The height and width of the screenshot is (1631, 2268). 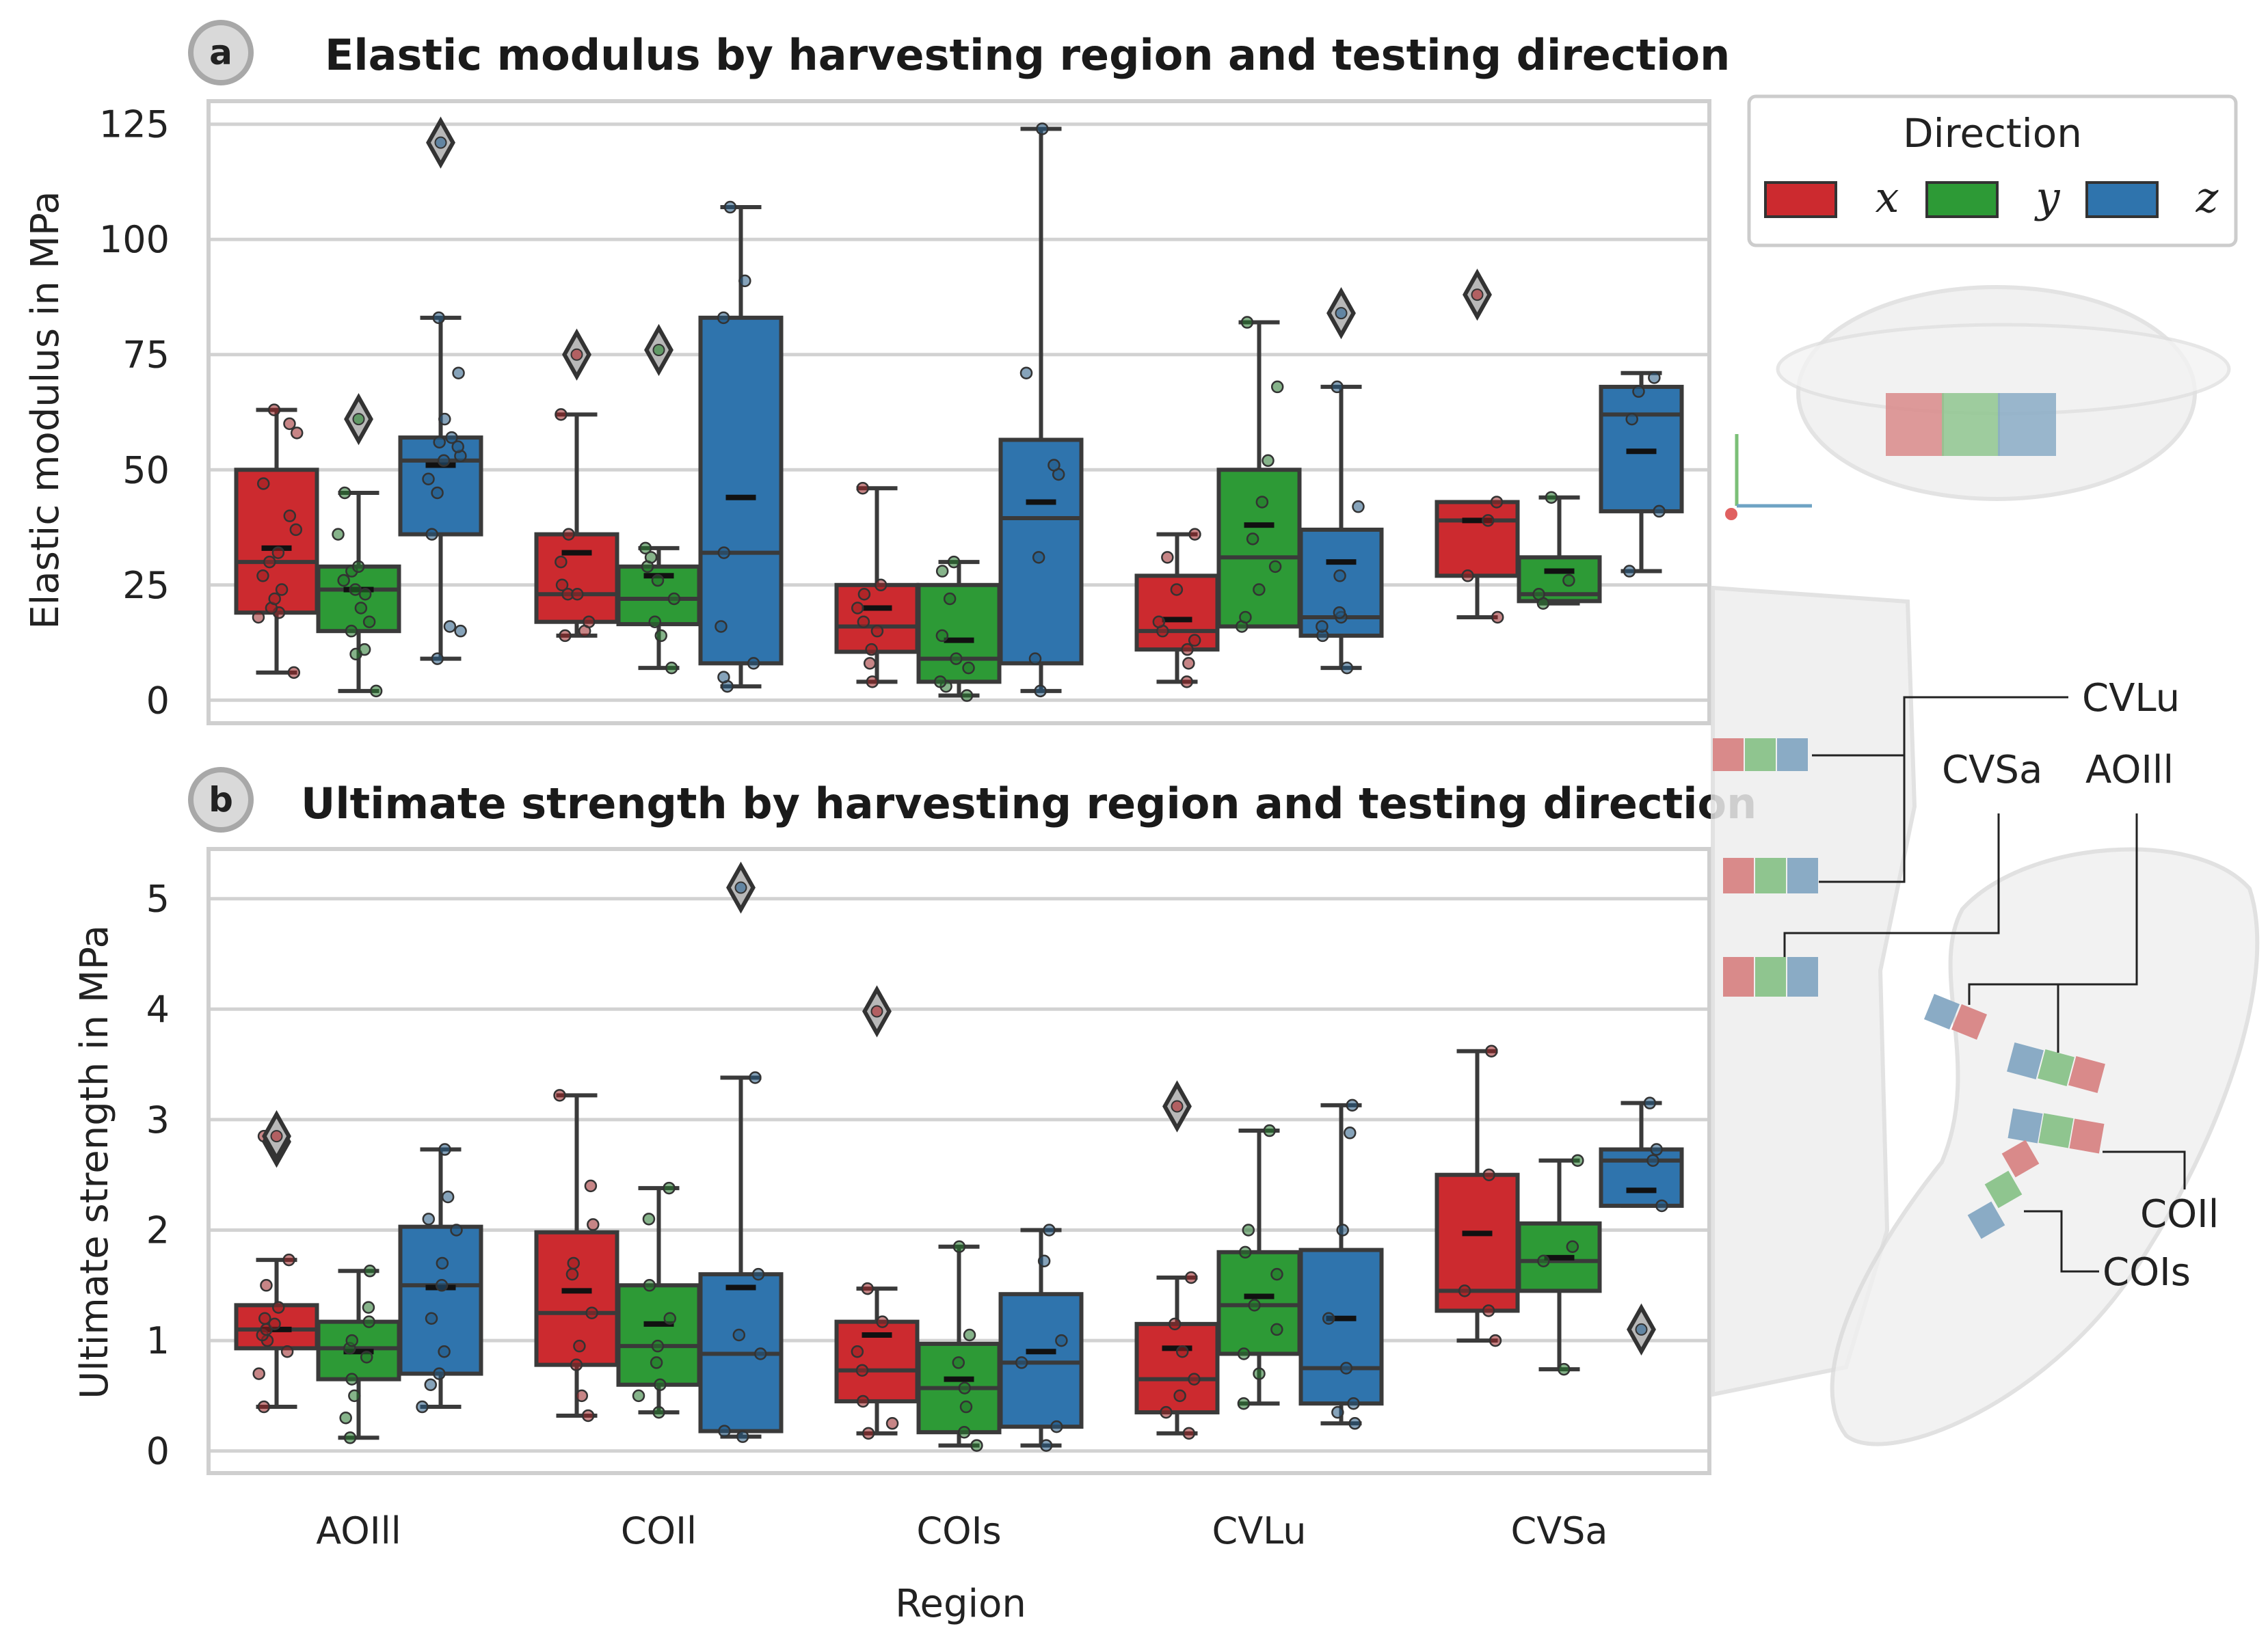 What do you see at coordinates (1978, 402) in the screenshot?
I see `vertebra-illustration` at bounding box center [1978, 402].